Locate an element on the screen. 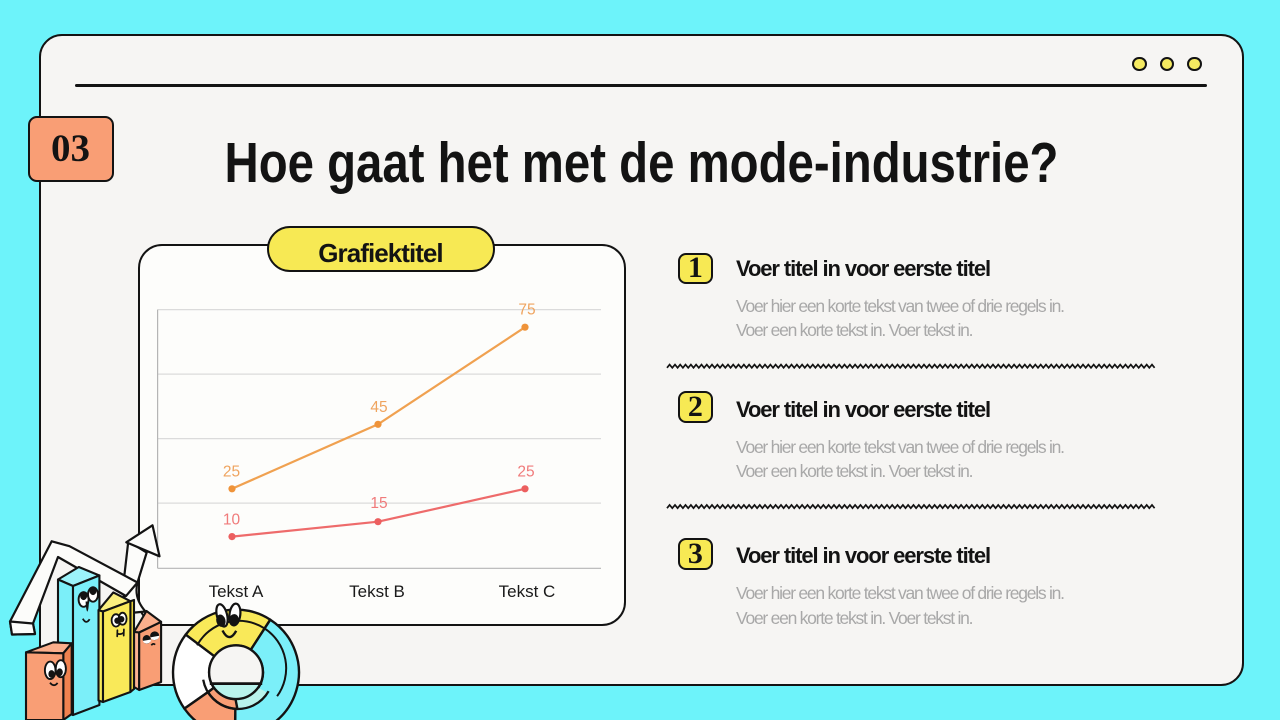 Image resolution: width=1280 pixels, height=720 pixels. svg-text: 45 is located at coordinates (378, 407).